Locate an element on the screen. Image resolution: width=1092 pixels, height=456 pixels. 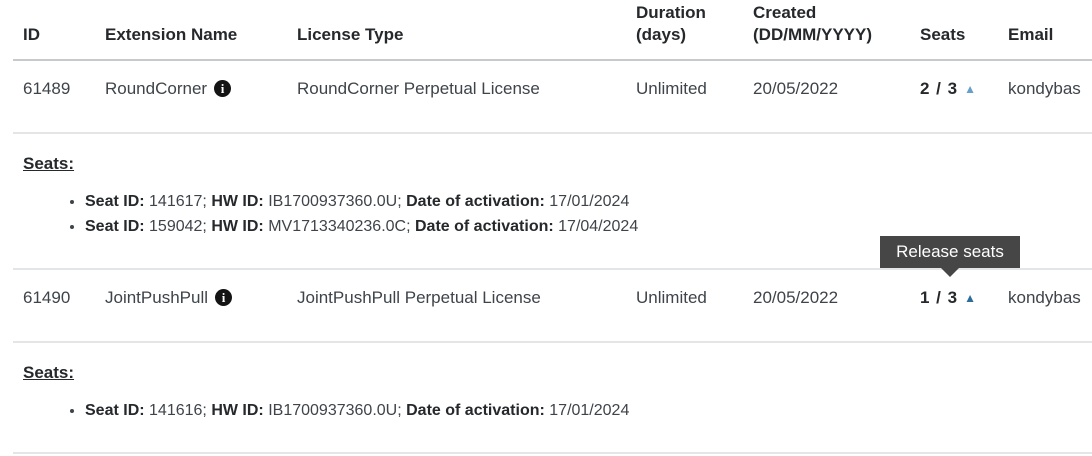
extension-name: JointPushPull is located at coordinates (157, 297).